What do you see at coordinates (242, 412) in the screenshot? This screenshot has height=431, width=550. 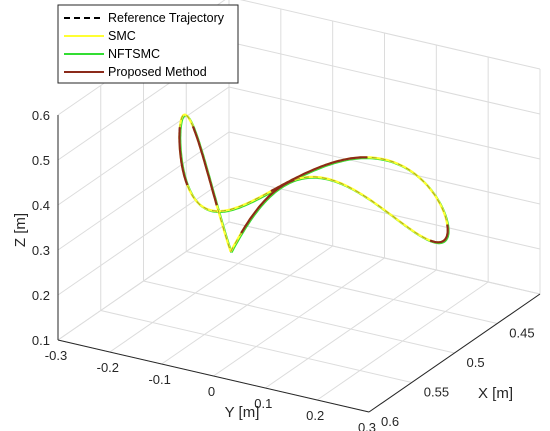 I see `y-axis-label: Y [m]` at bounding box center [242, 412].